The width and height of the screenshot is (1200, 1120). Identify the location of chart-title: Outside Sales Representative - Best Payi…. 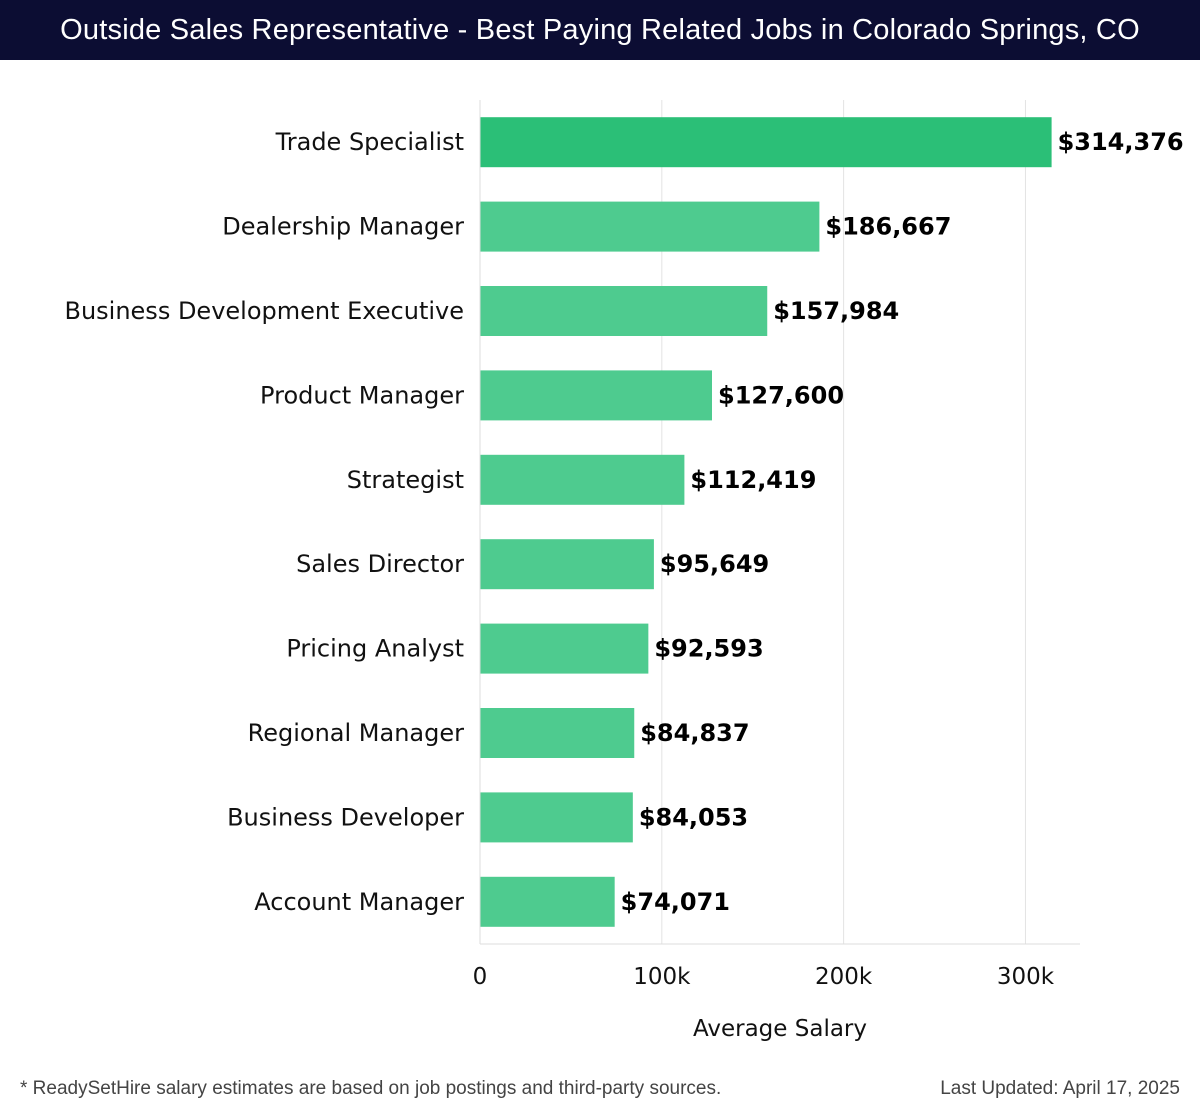
(600, 29).